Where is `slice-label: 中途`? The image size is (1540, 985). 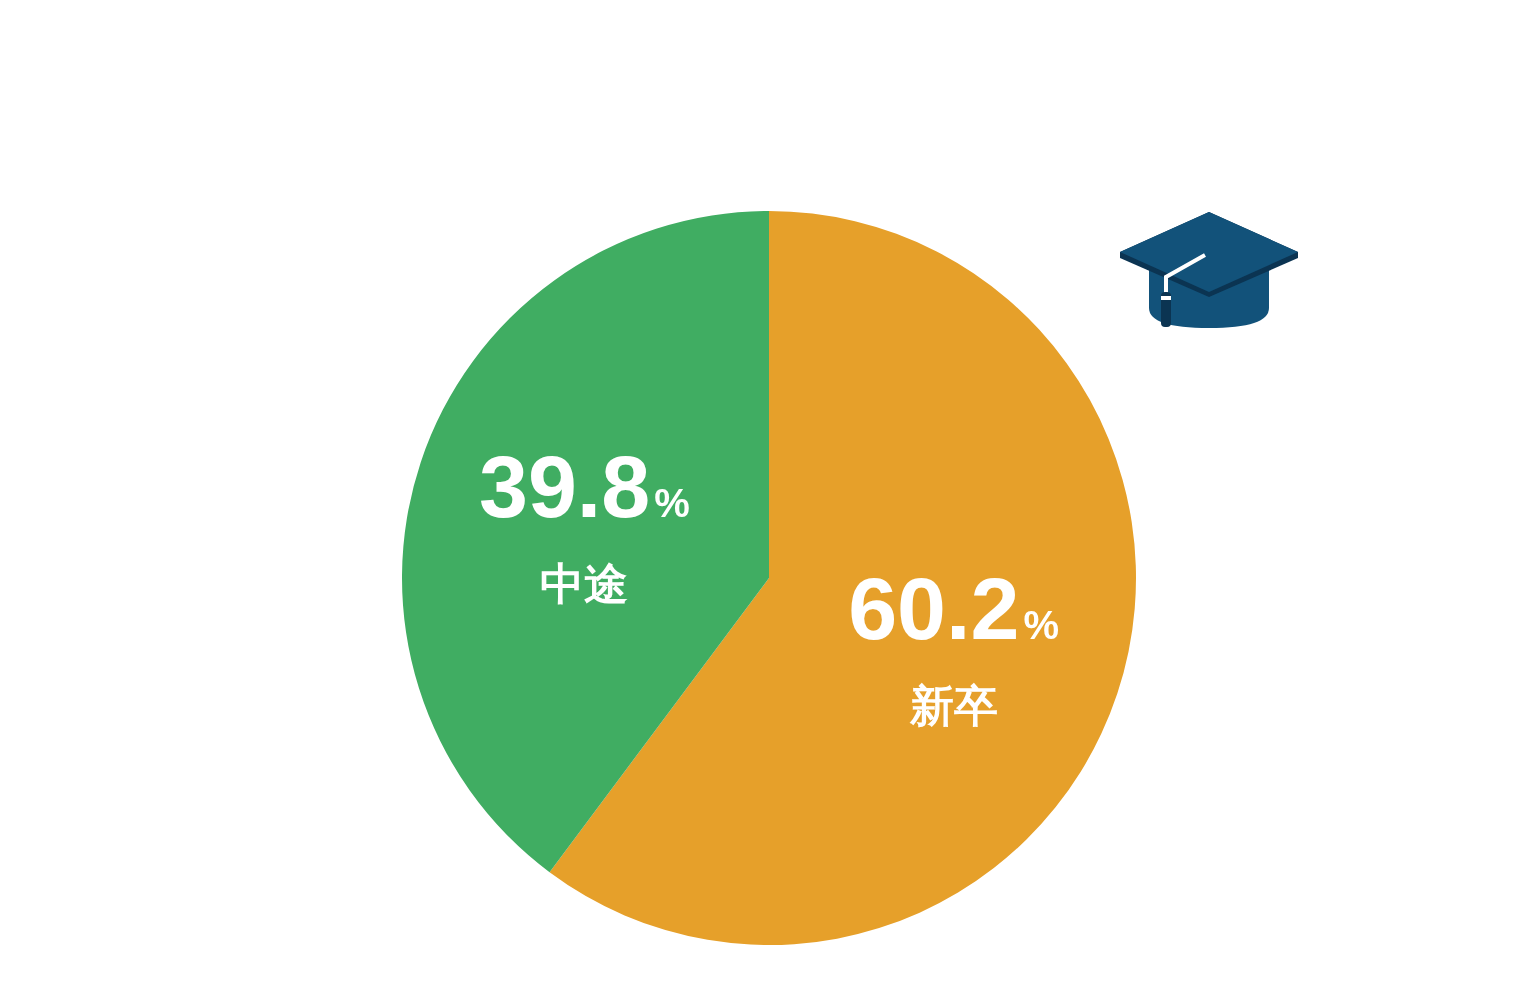
slice-label: 中途 is located at coordinates (584, 583).